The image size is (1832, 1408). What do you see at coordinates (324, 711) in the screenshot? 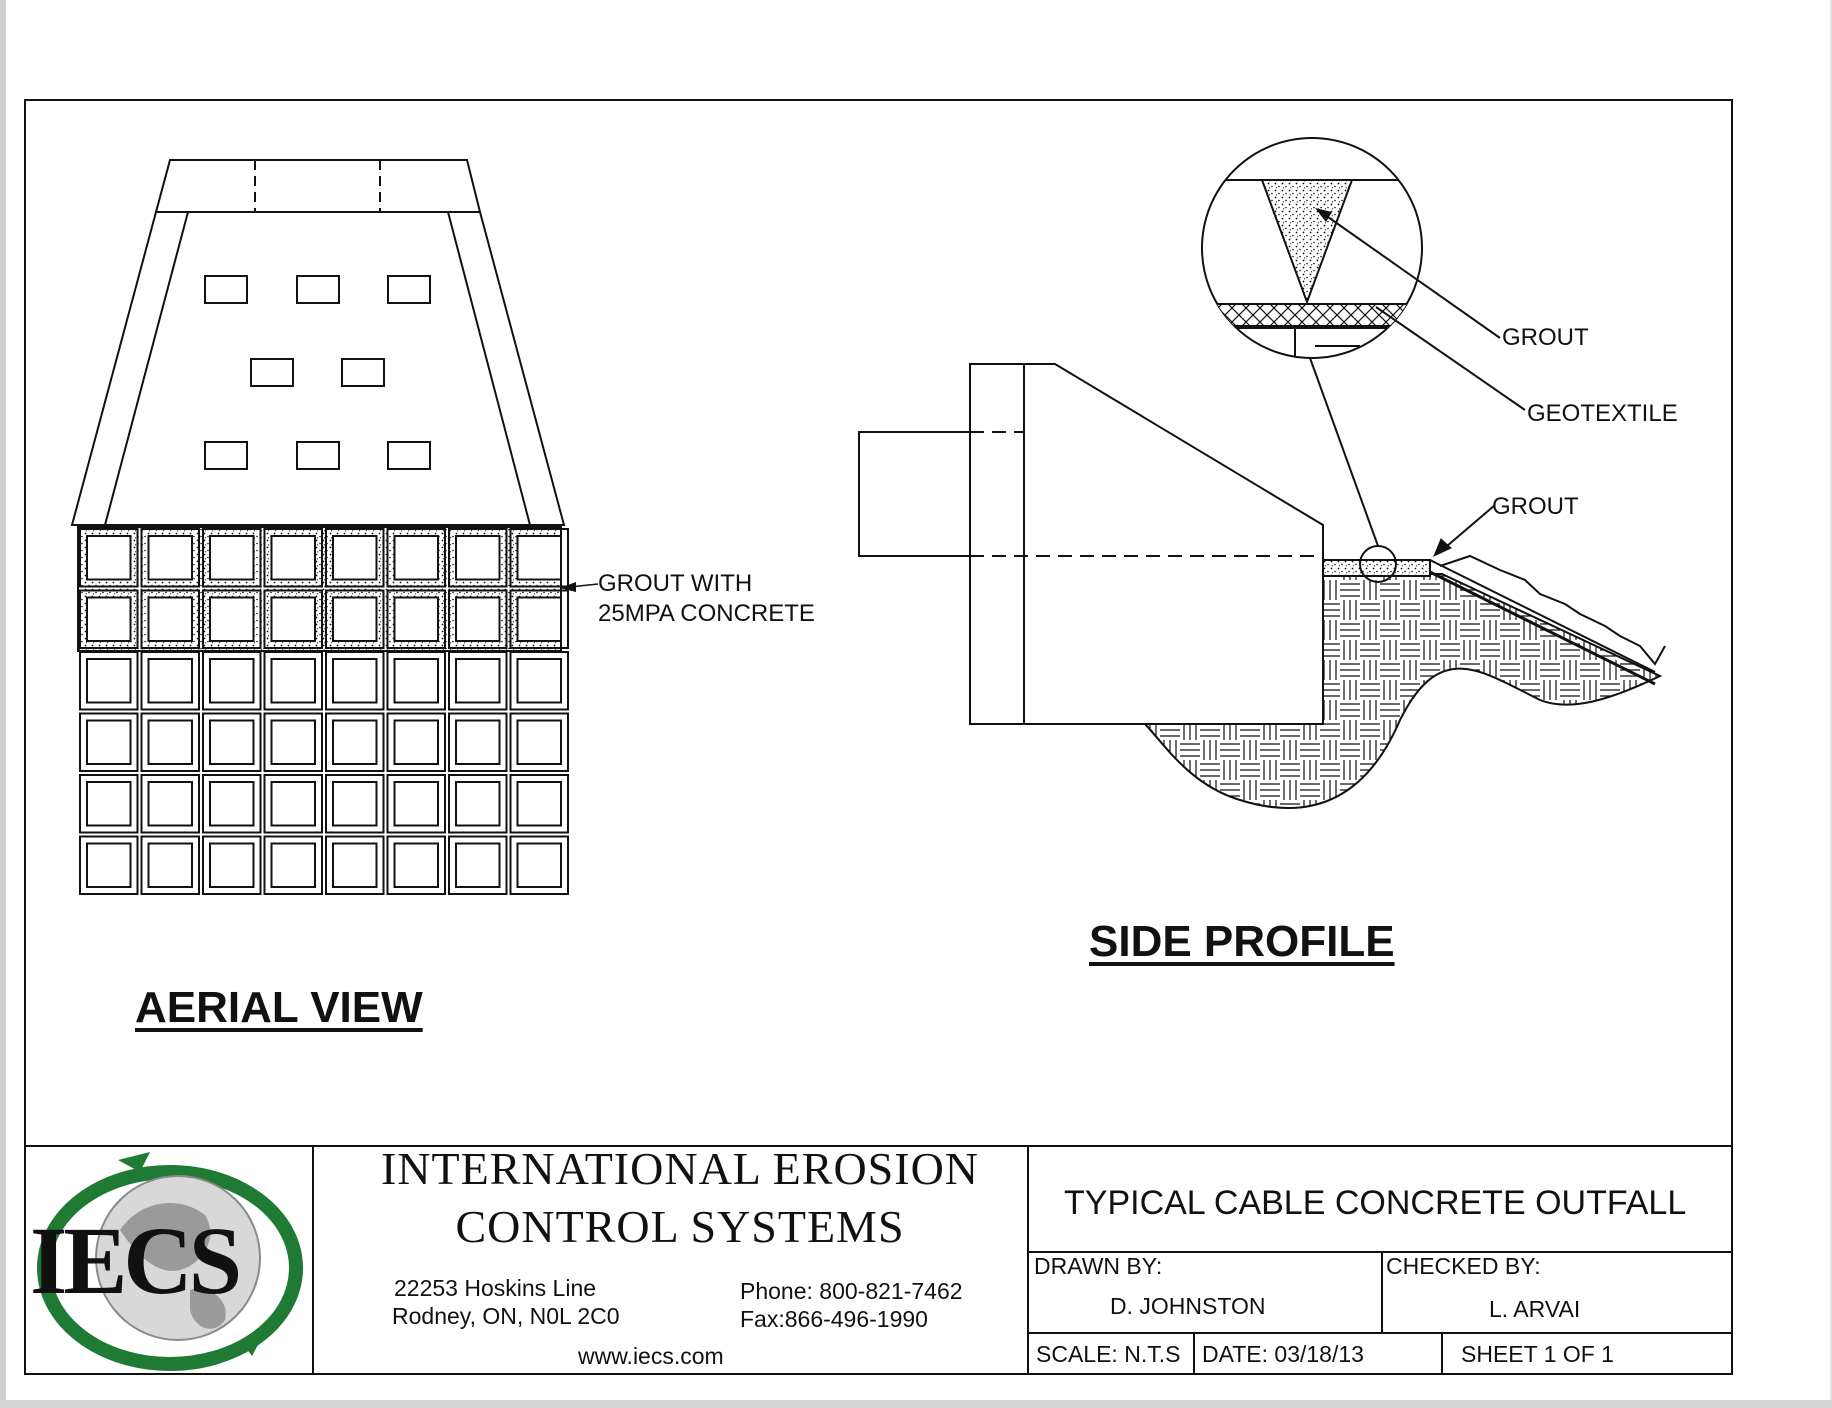
I see `cable-concrete-block-grid` at bounding box center [324, 711].